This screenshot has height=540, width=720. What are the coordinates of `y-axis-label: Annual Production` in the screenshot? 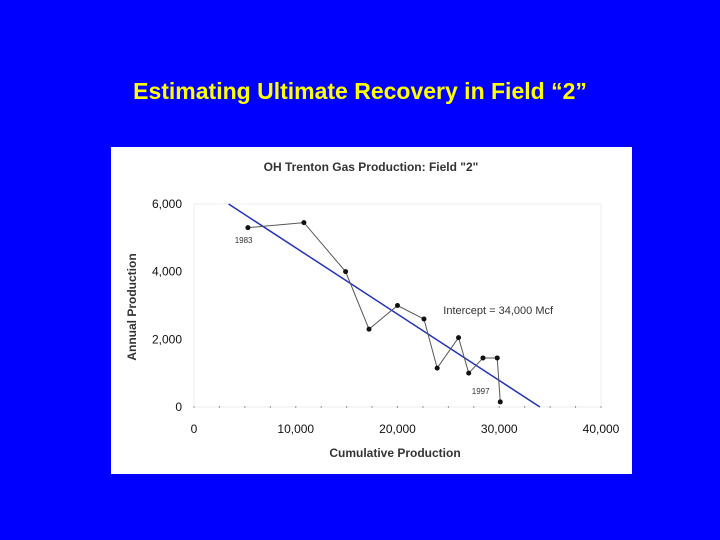 It's located at (132, 306).